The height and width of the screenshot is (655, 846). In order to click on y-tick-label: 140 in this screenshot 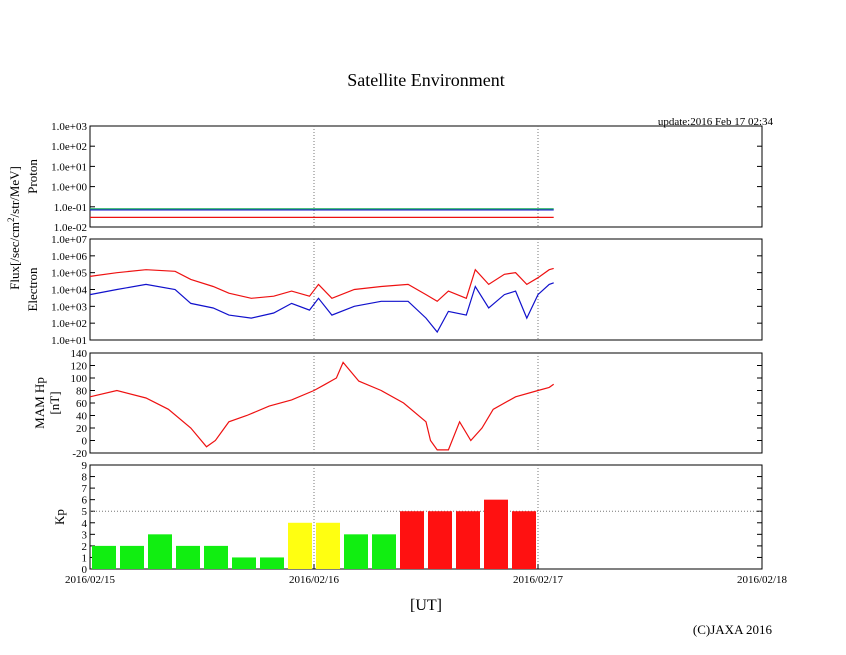, I will do `click(79, 354)`.